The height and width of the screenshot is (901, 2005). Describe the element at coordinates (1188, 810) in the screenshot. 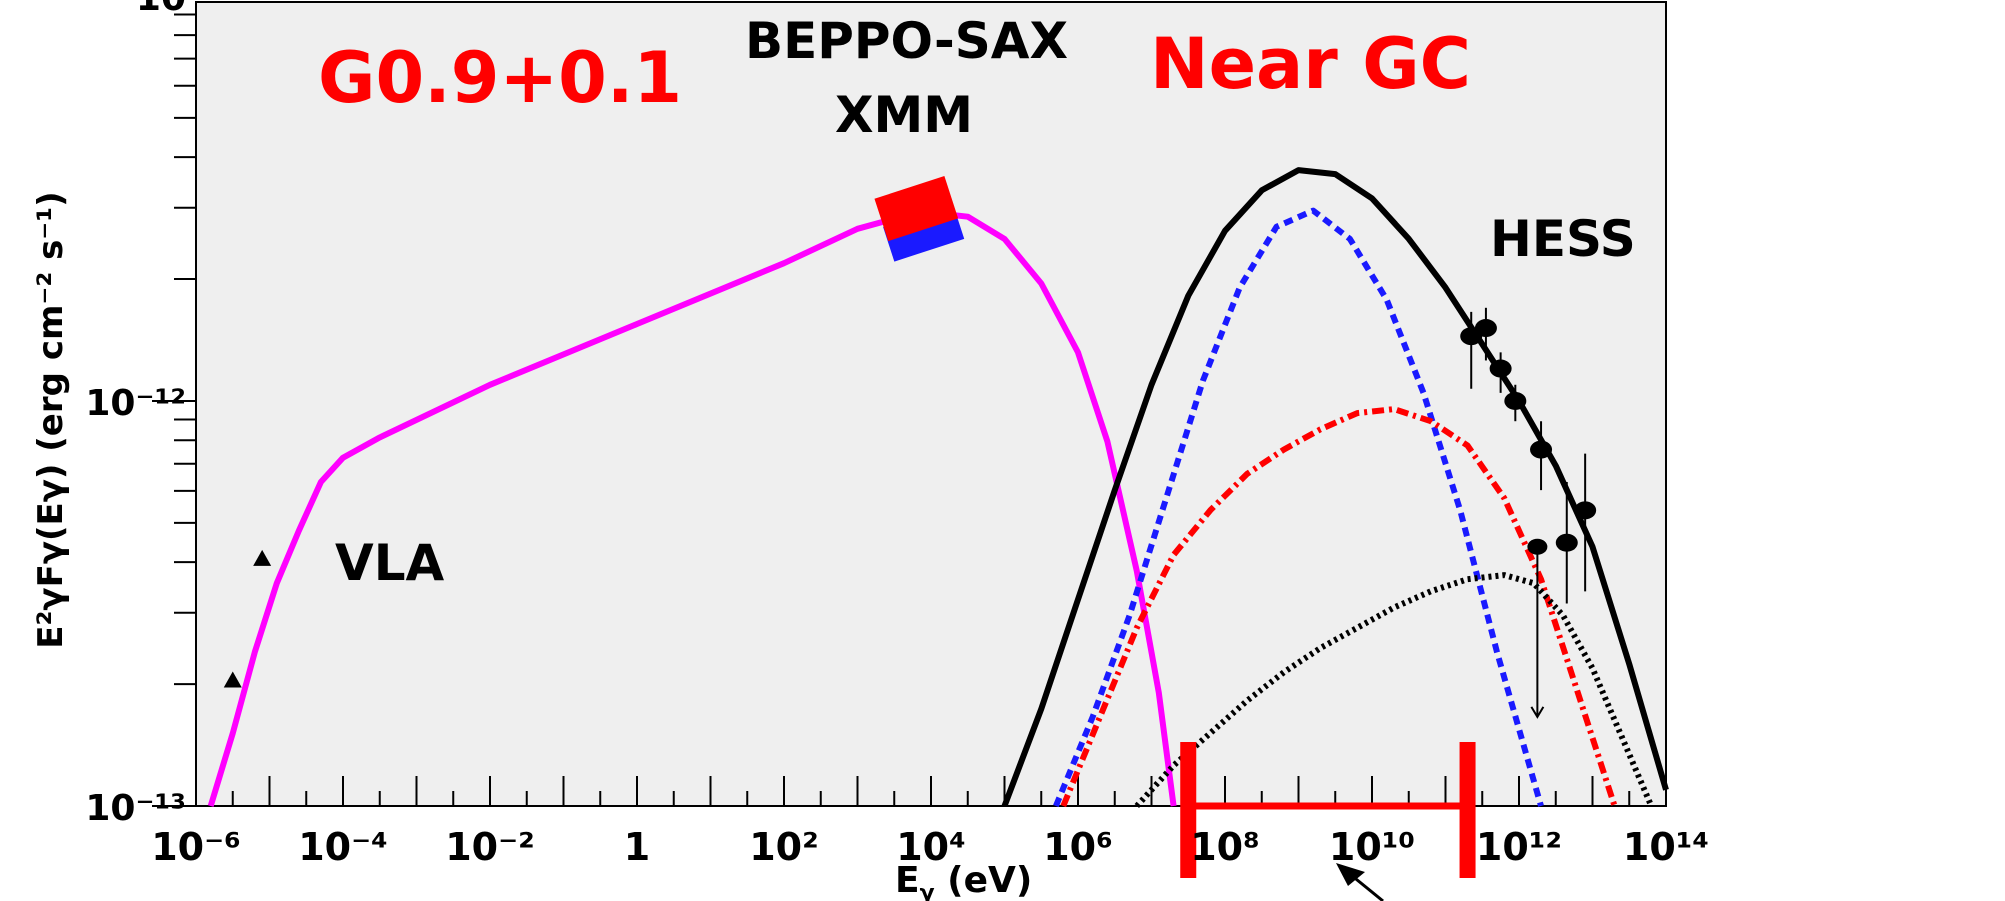

I see `energy-range-bar-left-end` at that location.